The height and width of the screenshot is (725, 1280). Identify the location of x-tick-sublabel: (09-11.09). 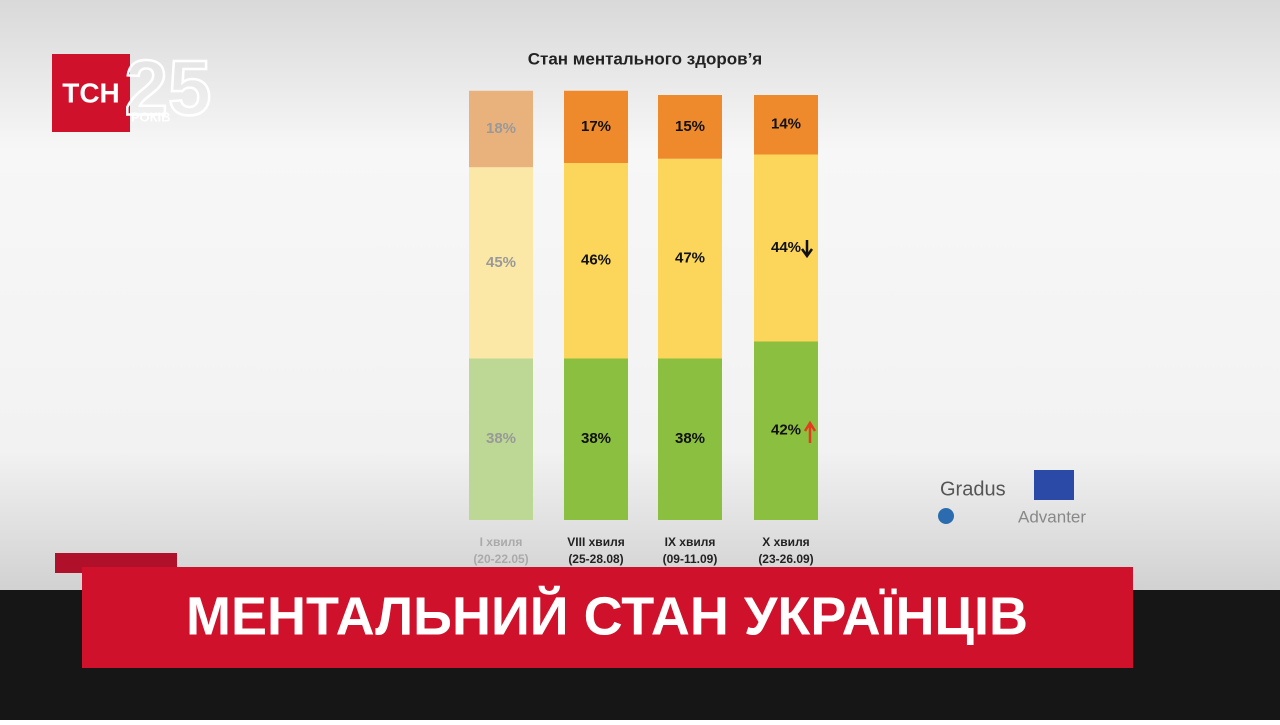
(690, 559).